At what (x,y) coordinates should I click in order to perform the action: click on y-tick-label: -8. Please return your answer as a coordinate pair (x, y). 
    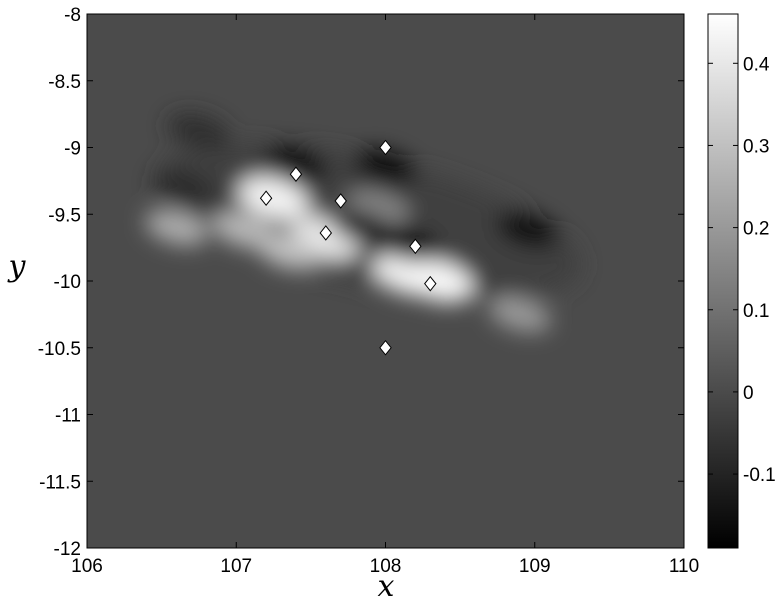
    Looking at the image, I should click on (72, 15).